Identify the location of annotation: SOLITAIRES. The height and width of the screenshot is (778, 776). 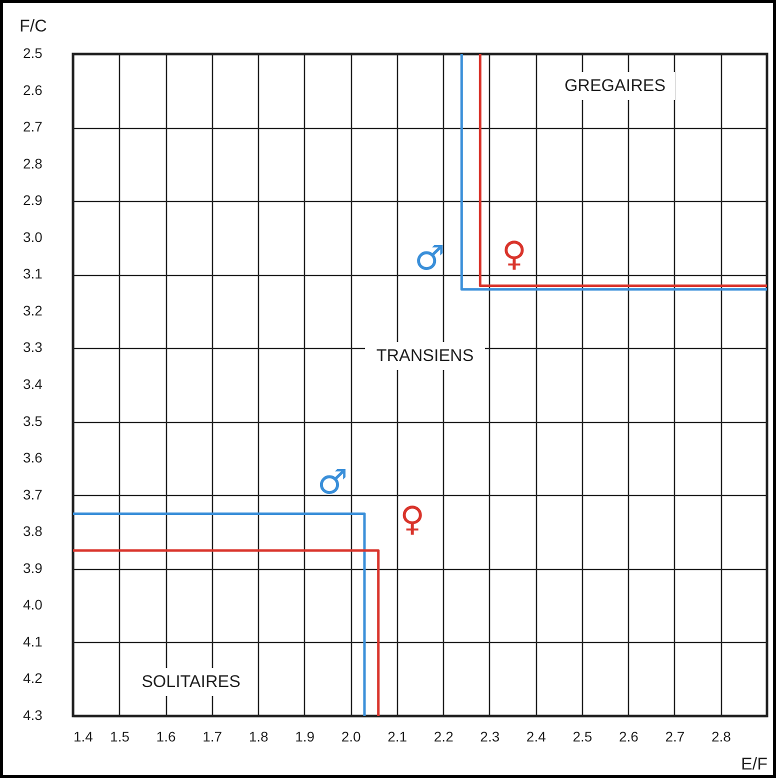
(191, 681).